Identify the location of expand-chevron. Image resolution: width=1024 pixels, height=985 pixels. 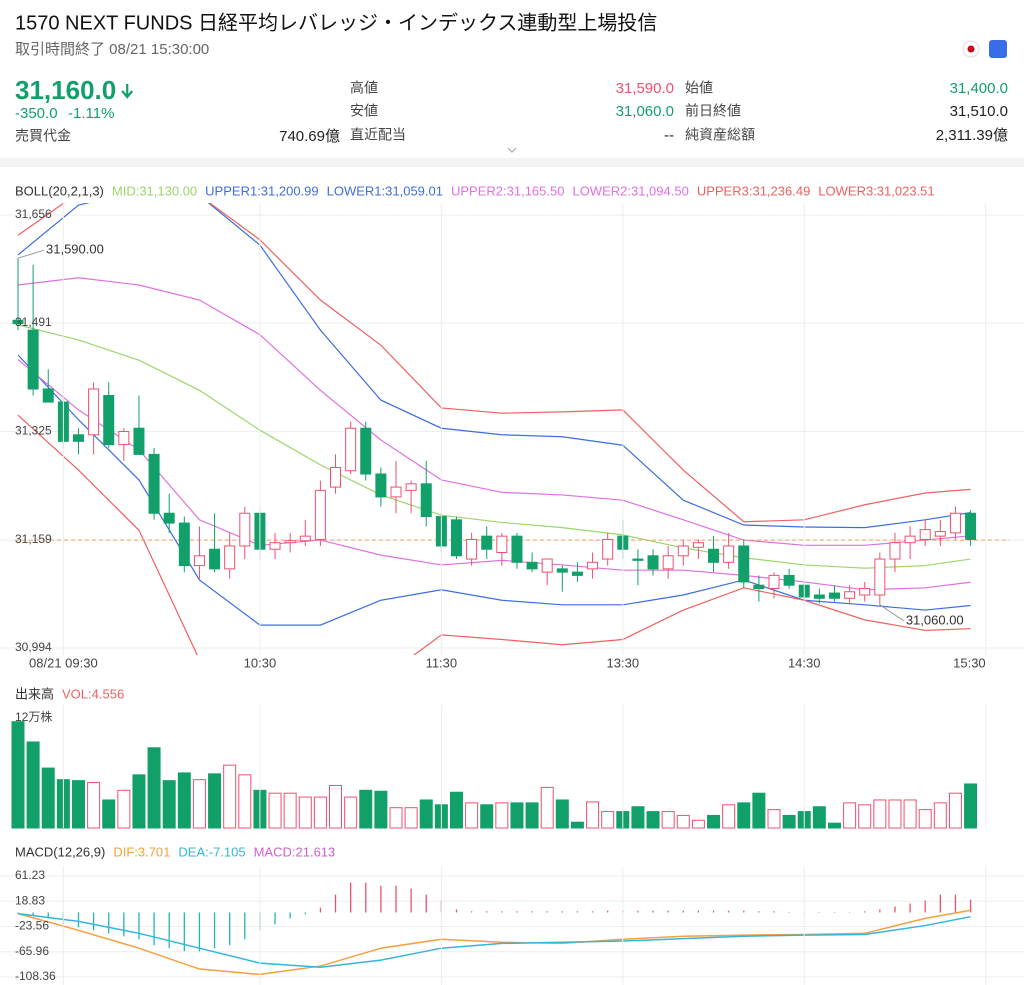
(512, 150).